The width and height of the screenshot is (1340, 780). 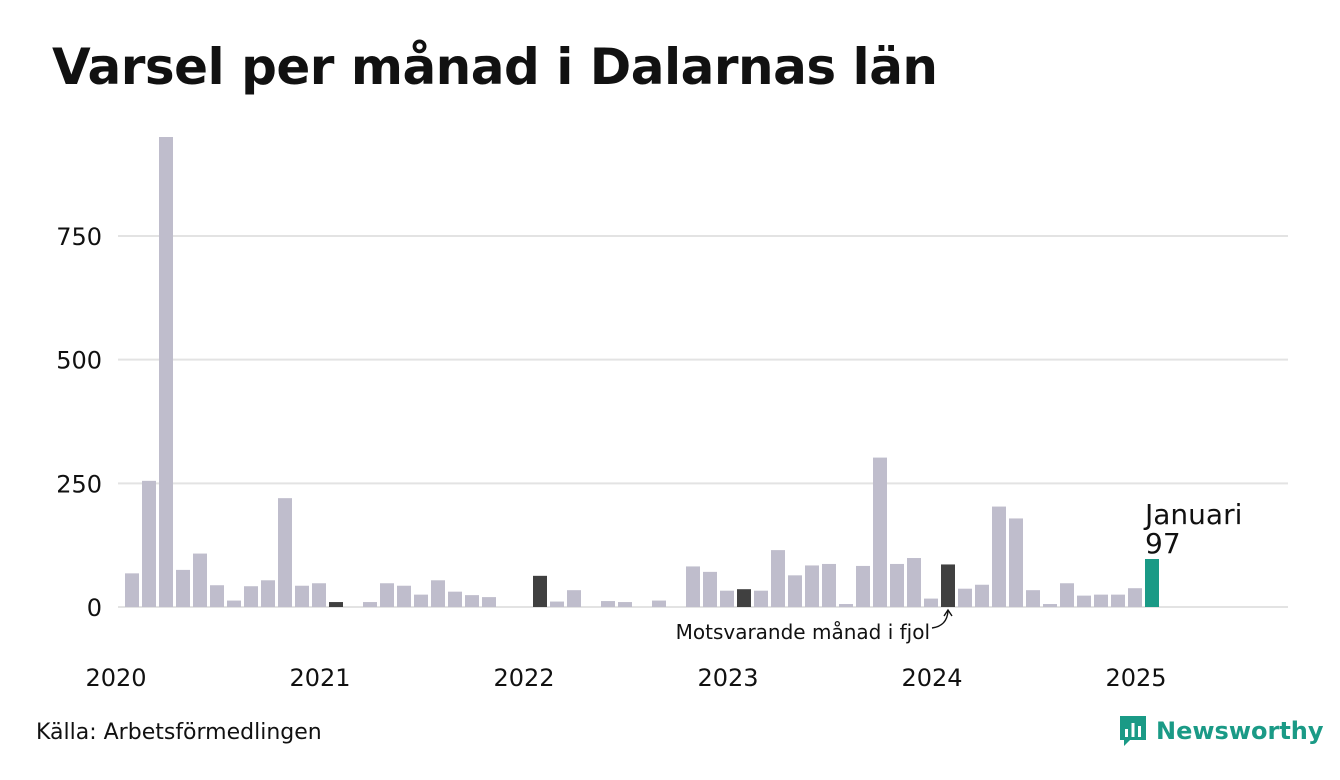 I want to click on annotations: Januari 97 Motsvarande månad i fjol, so click(x=959, y=571).